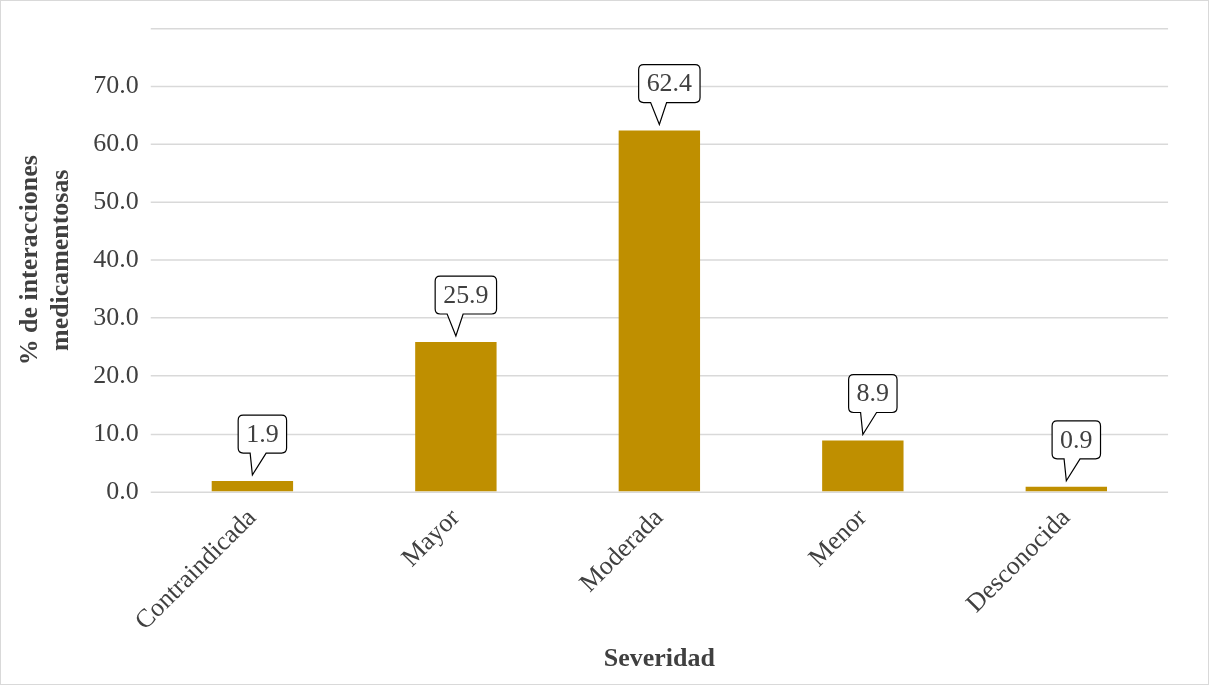 This screenshot has width=1209, height=685. Describe the element at coordinates (116, 85) in the screenshot. I see `y-tick-label: 70.0` at that location.